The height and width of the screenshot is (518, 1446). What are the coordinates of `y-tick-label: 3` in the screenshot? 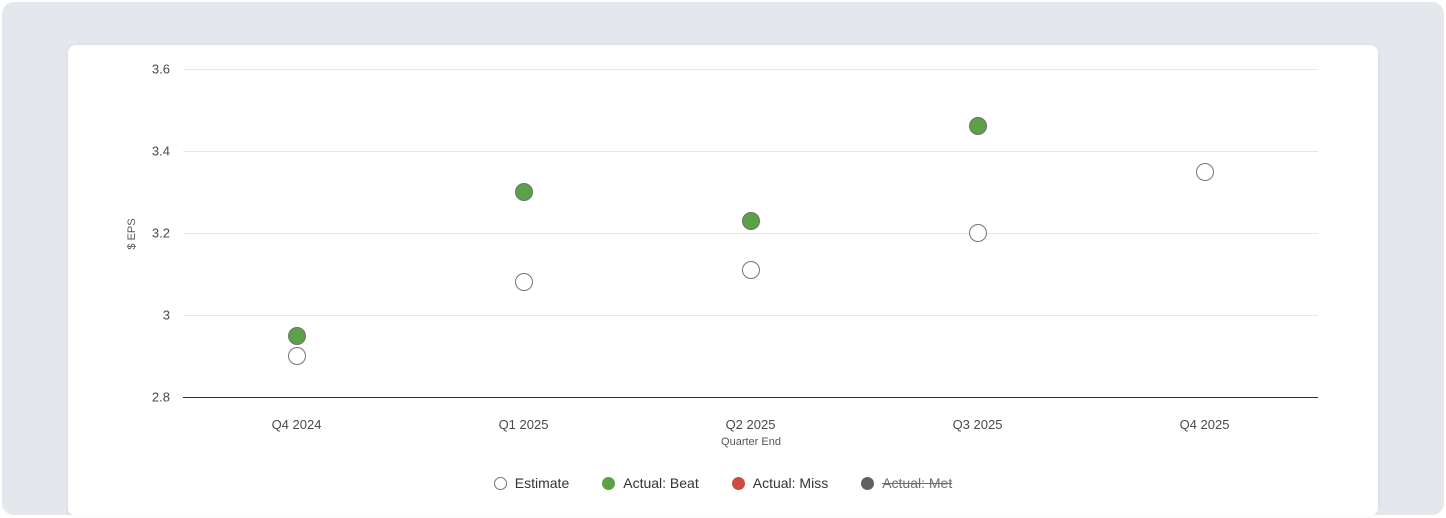 It's located at (166, 315).